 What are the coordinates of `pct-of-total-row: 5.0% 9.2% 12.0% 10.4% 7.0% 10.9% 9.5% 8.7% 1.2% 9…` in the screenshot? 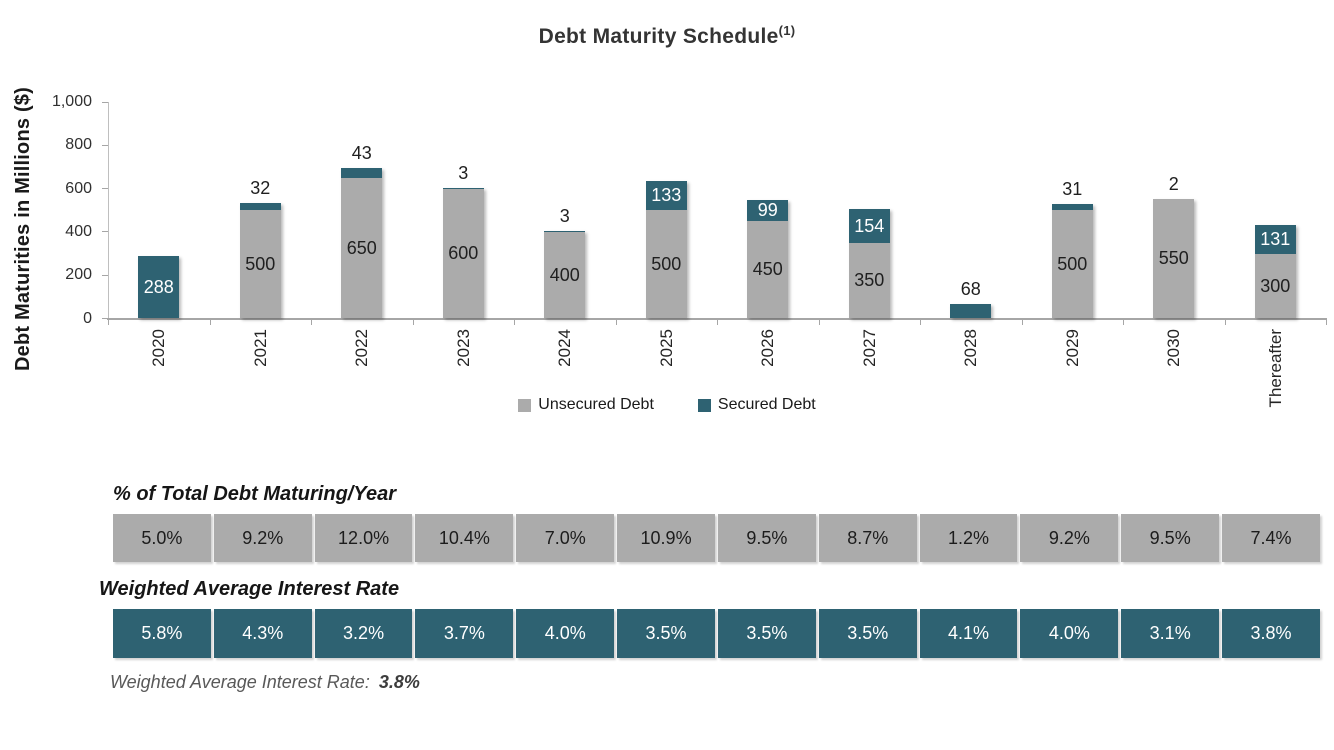 It's located at (716, 538).